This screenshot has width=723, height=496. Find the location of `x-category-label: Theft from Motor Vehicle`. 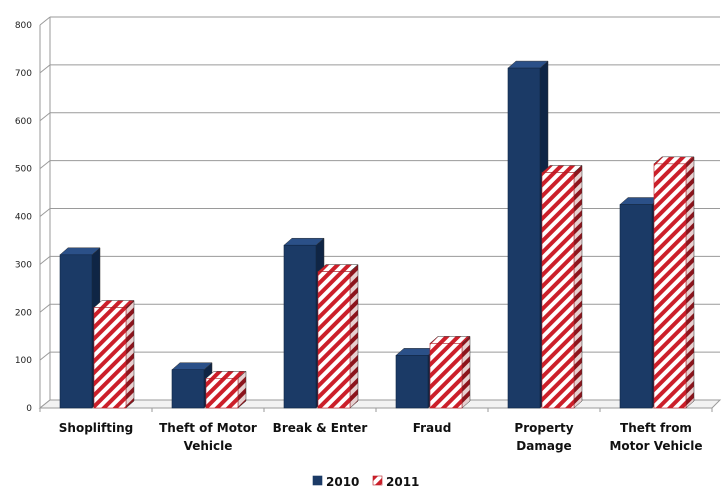

x-category-label: Theft from Motor Vehicle is located at coordinates (655, 437).